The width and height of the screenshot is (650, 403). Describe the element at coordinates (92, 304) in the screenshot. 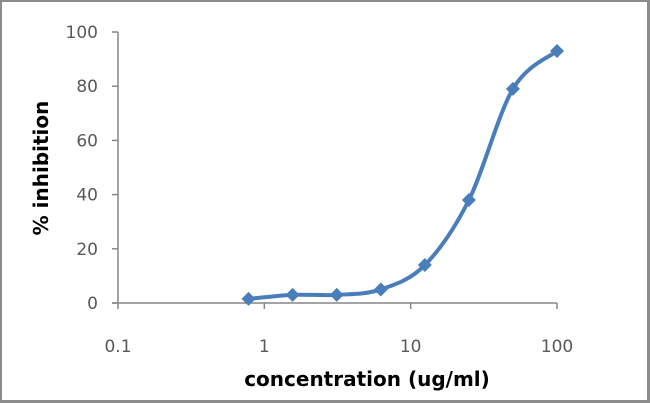

I see `y-tick-label: 0` at that location.